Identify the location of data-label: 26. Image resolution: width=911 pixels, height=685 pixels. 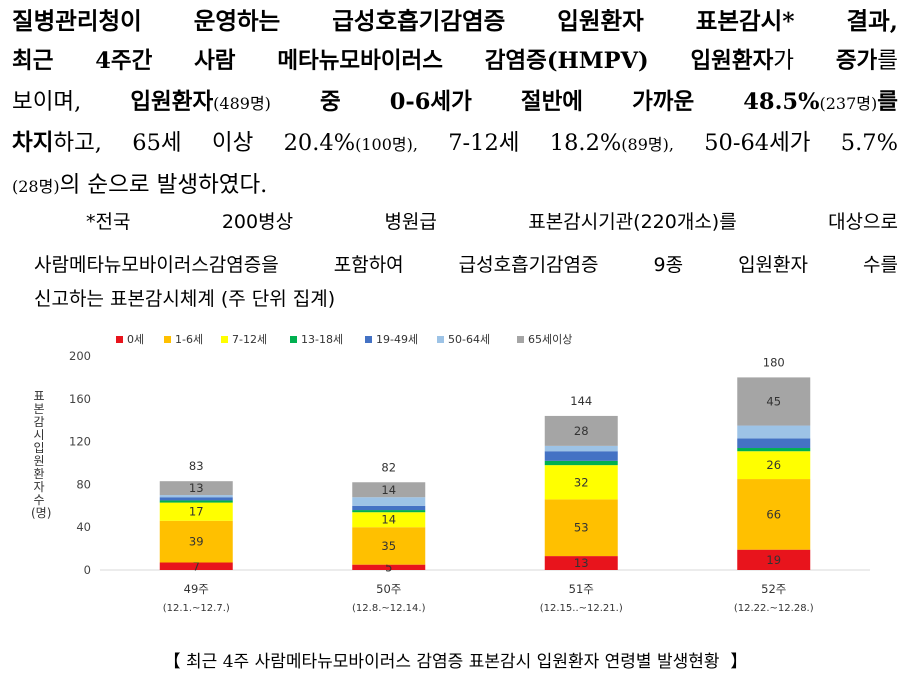
(773, 465).